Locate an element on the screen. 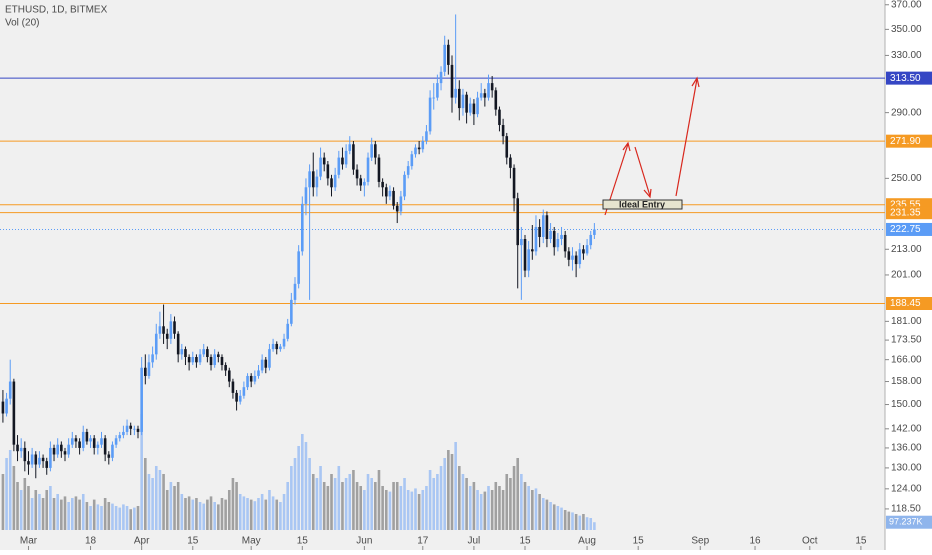  y-tick-label: 173.50 is located at coordinates (906, 340).